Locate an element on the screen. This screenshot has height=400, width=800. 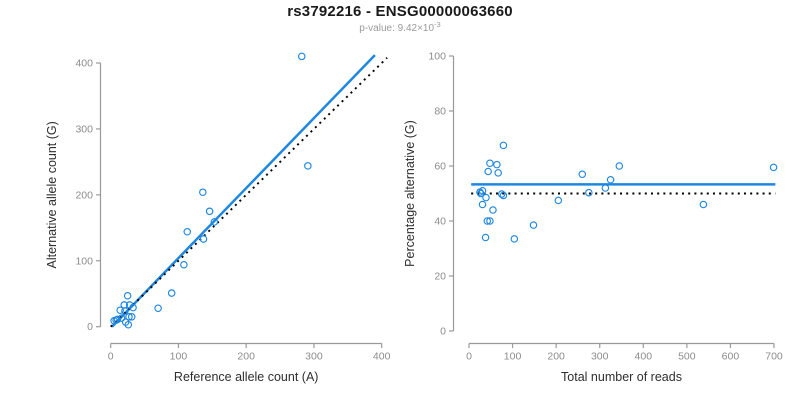
pvalue-exponent: -3 is located at coordinates (437, 24).